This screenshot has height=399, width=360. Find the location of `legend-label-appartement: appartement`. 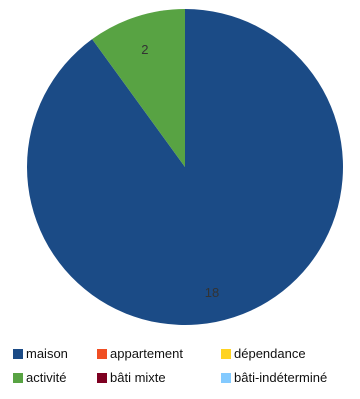

legend-label-appartement: appartement is located at coordinates (146, 353).